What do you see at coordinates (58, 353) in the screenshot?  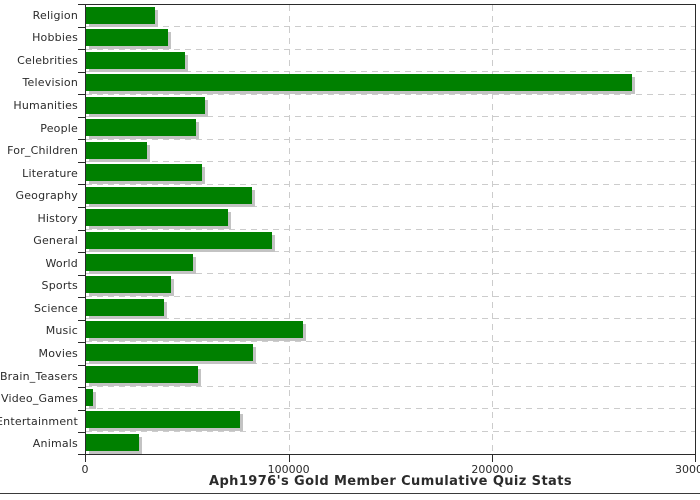 I see `category-label: Movies` at bounding box center [58, 353].